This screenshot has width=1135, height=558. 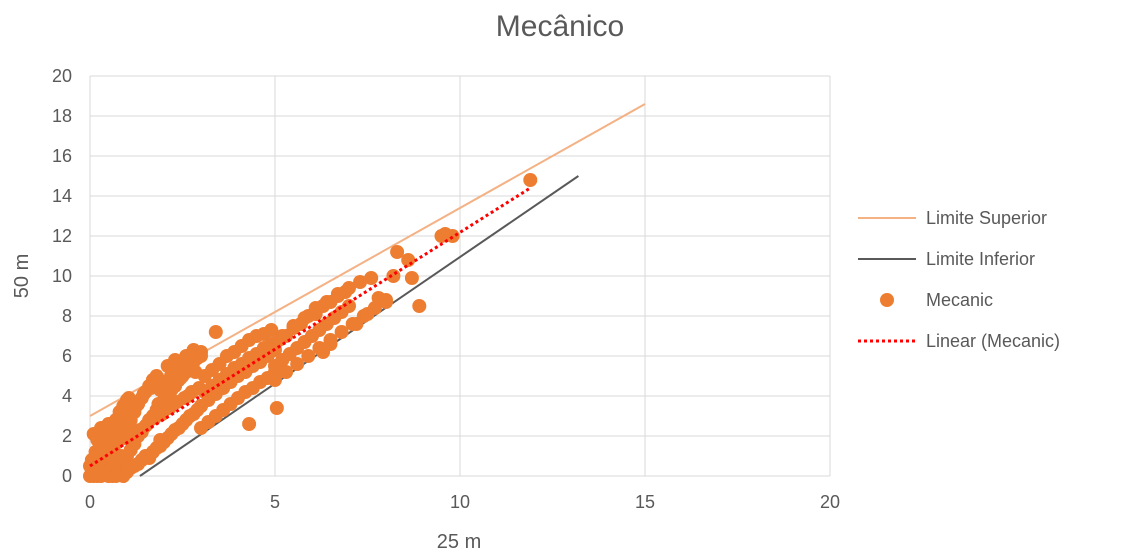 I want to click on y-tick-label: 20, so click(x=62, y=76).